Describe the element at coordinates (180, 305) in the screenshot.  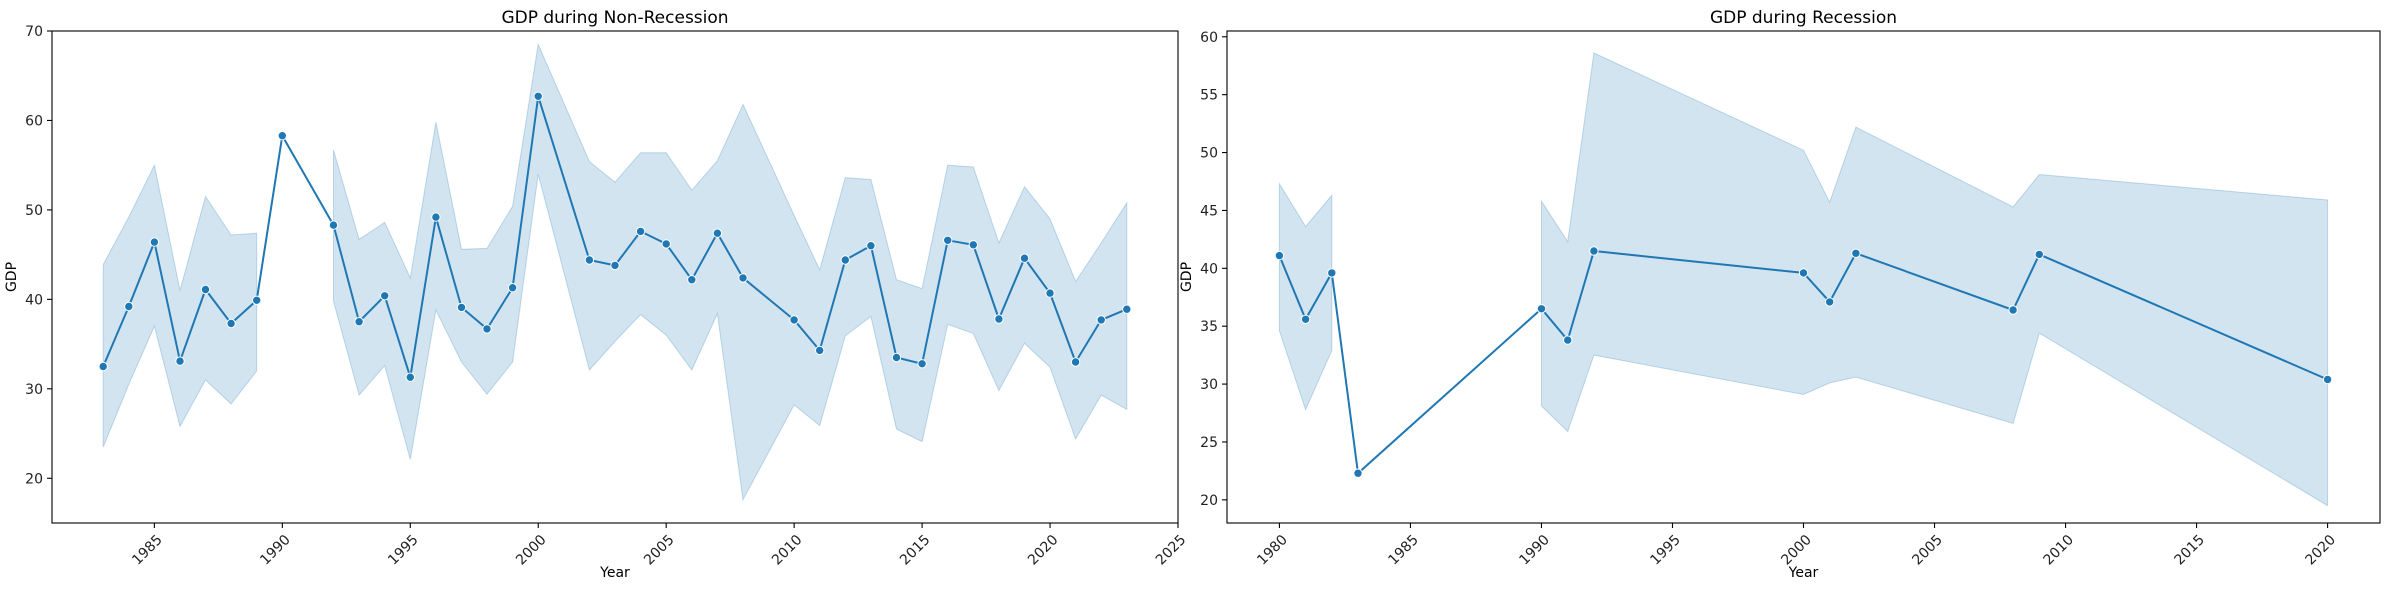
I see `non-recession-confidence-band` at that location.